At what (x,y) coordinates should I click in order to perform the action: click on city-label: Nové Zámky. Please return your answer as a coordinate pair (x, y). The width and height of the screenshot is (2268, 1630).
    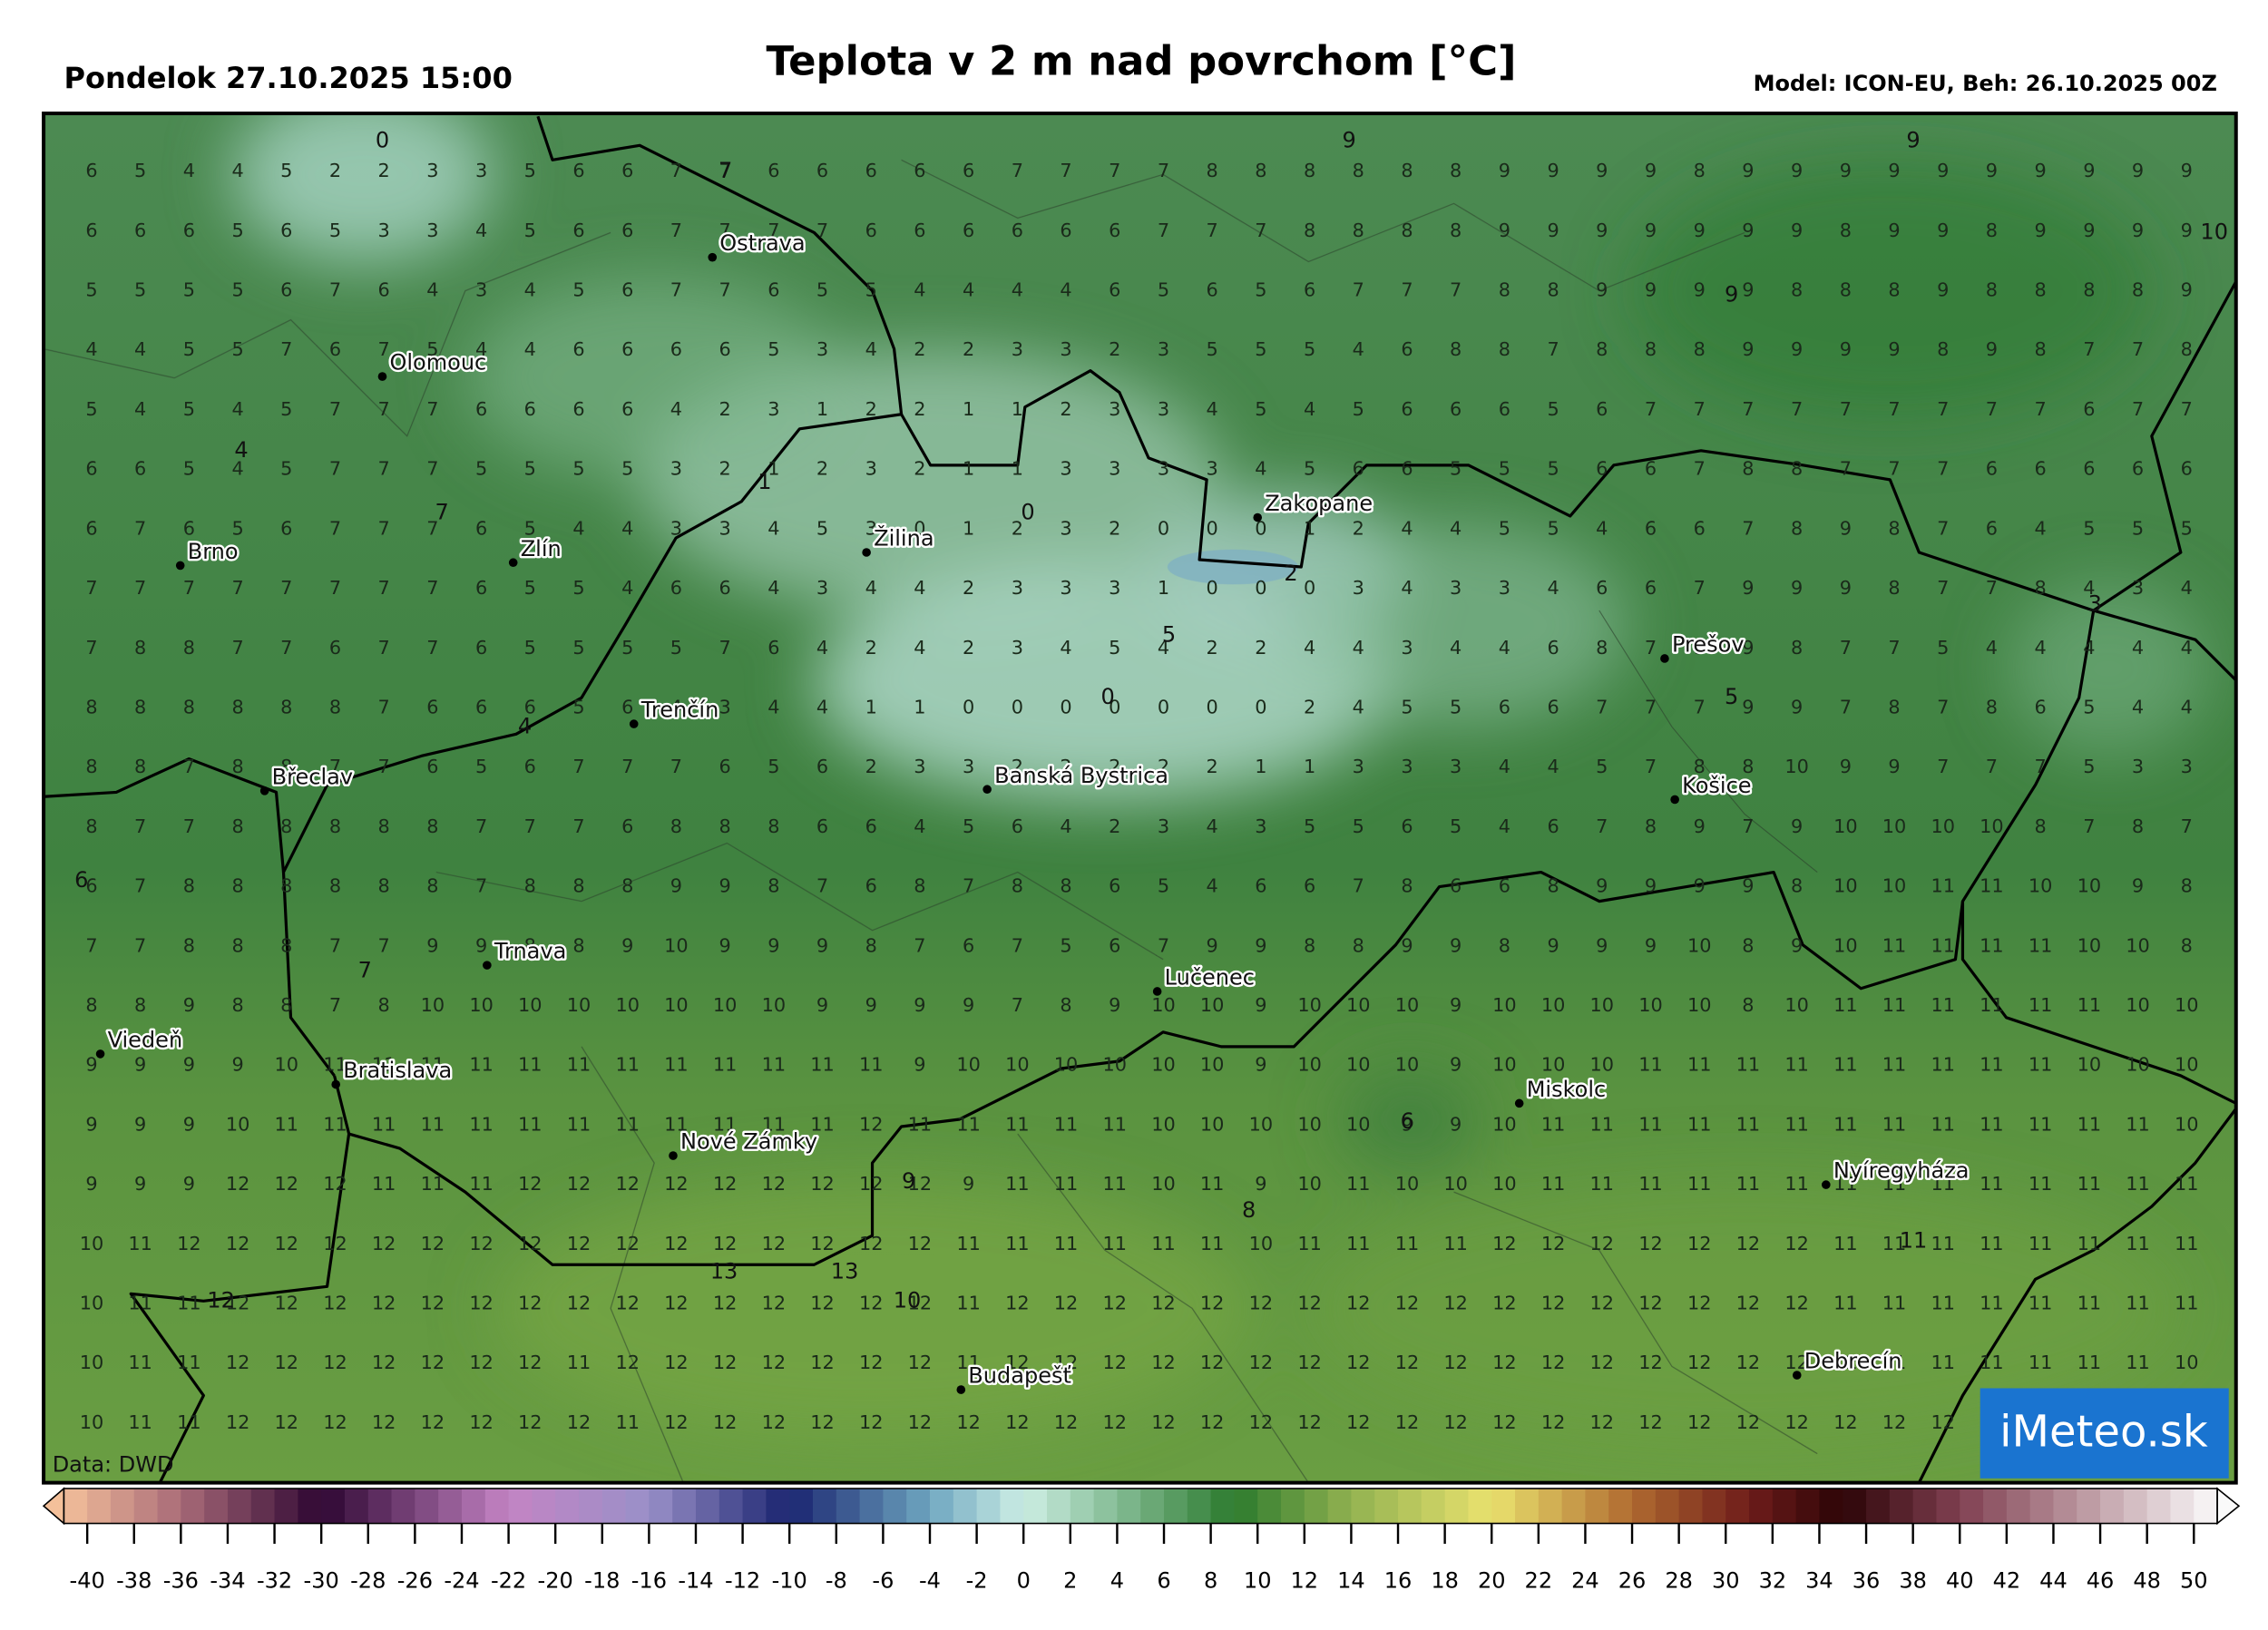
    Looking at the image, I should click on (749, 1142).